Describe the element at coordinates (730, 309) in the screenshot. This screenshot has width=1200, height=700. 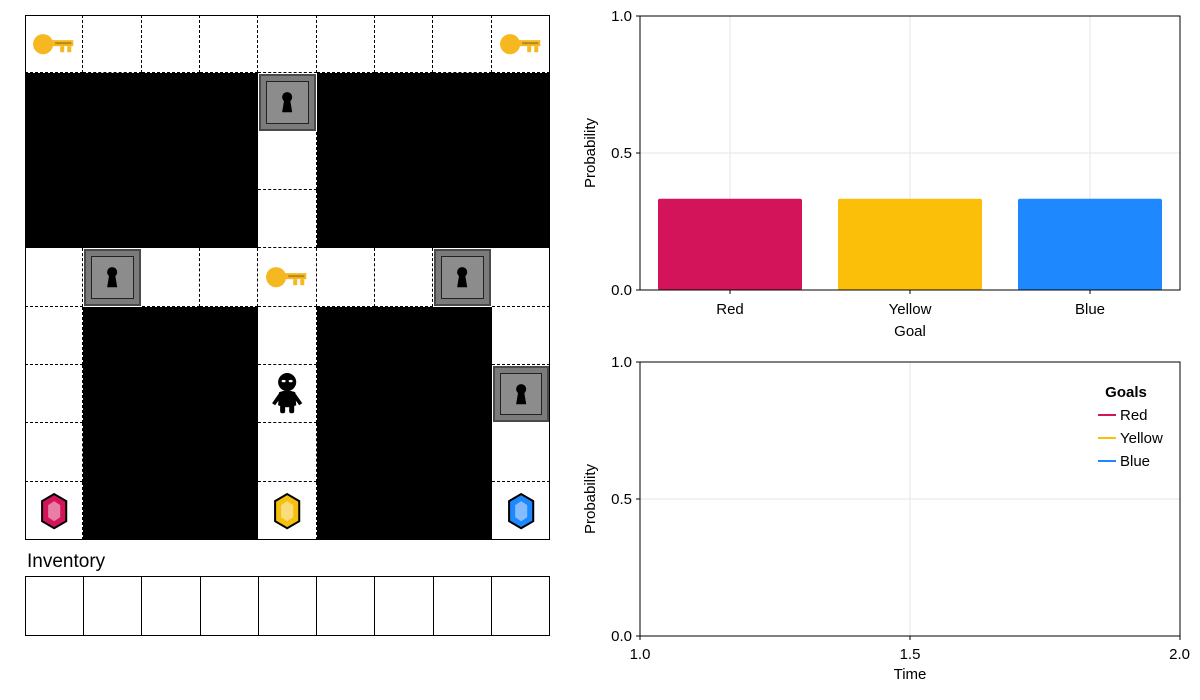
I see `x-tick-label: Red` at that location.